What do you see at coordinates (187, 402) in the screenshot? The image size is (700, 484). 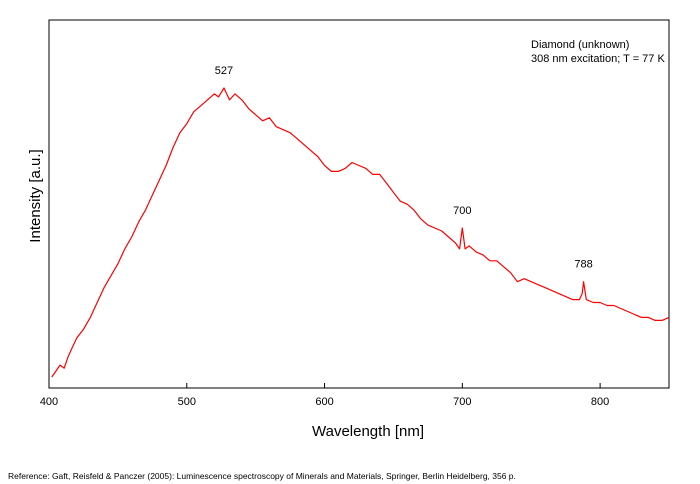 I see `x-tick-label: 500` at bounding box center [187, 402].